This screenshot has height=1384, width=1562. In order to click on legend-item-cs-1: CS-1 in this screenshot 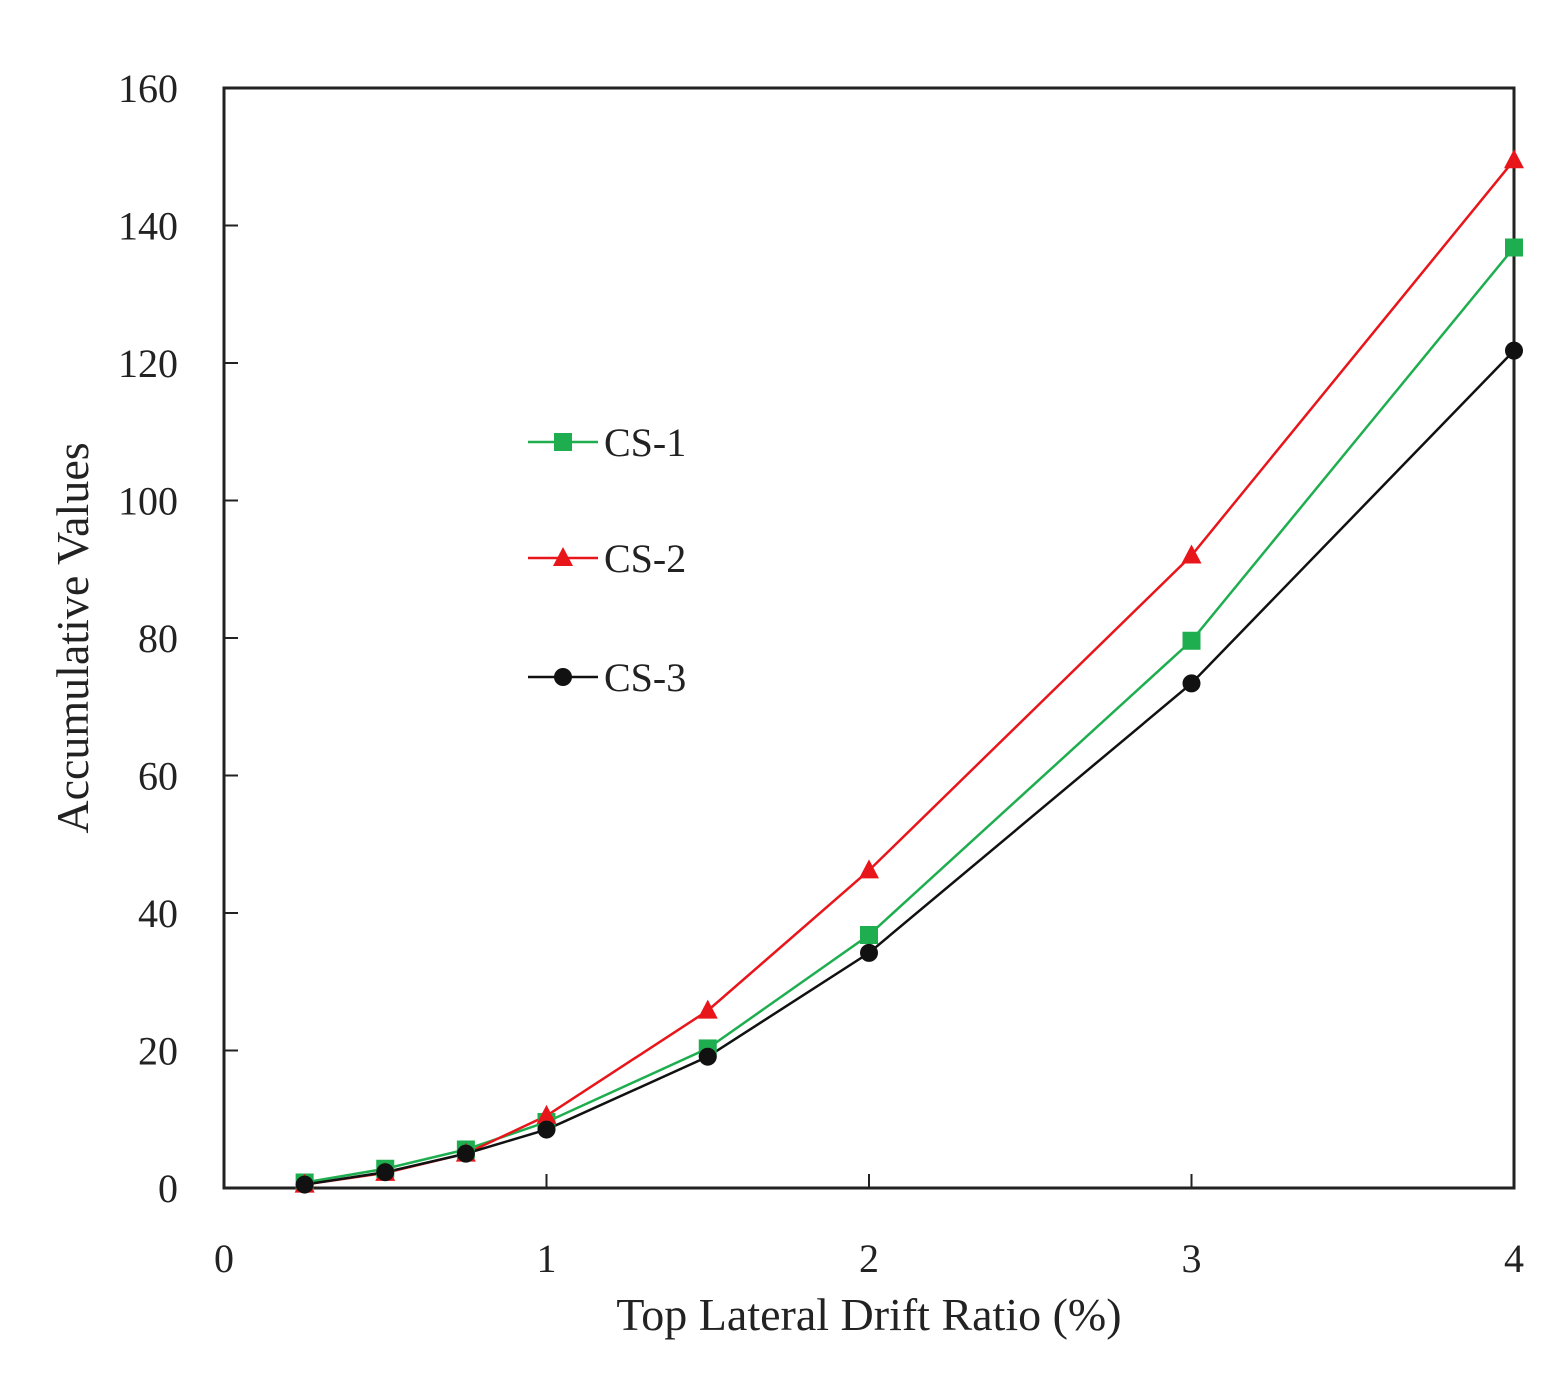, I will do `click(607, 442)`.